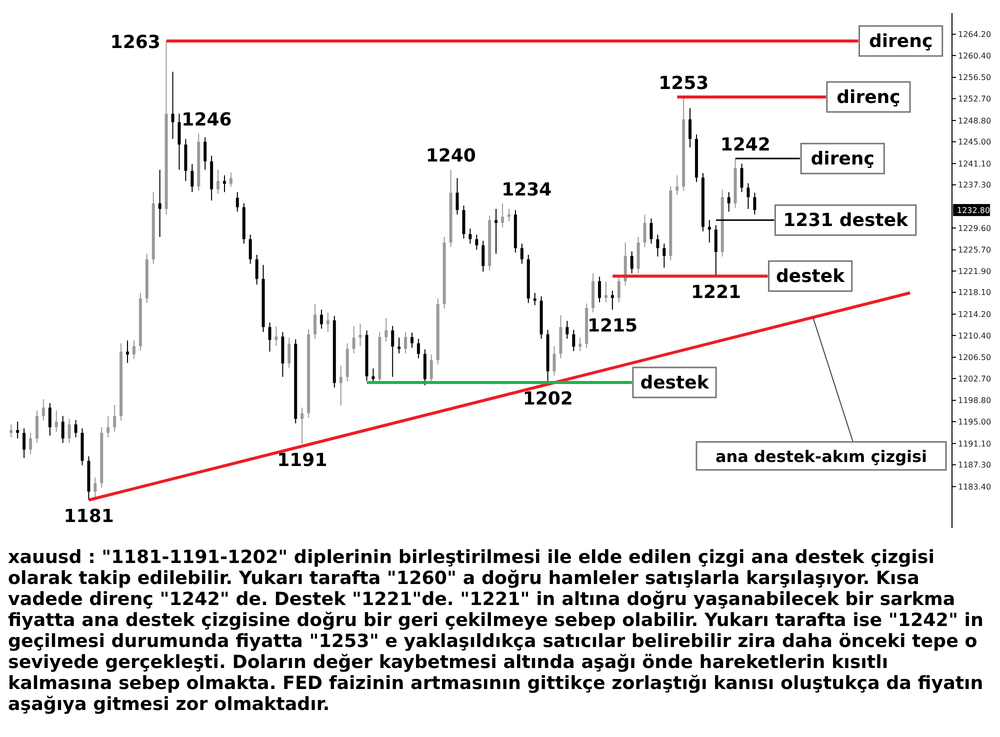  Describe the element at coordinates (975, 121) in the screenshot. I see `y-tick-label: 1248.80` at that location.